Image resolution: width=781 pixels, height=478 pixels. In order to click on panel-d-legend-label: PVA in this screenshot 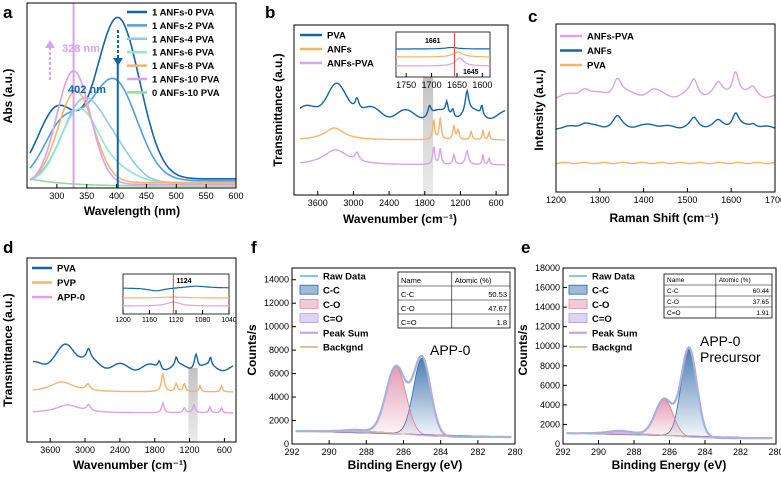, I will do `click(66, 269)`.